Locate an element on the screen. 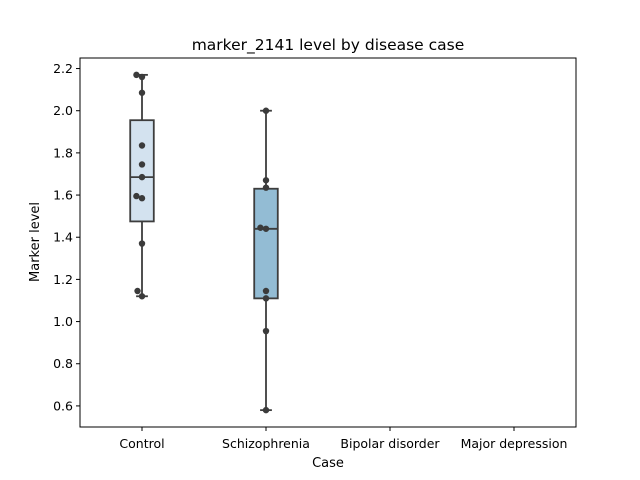 This screenshot has height=480, width=640. y-tick-label: 1.2 is located at coordinates (63, 279).